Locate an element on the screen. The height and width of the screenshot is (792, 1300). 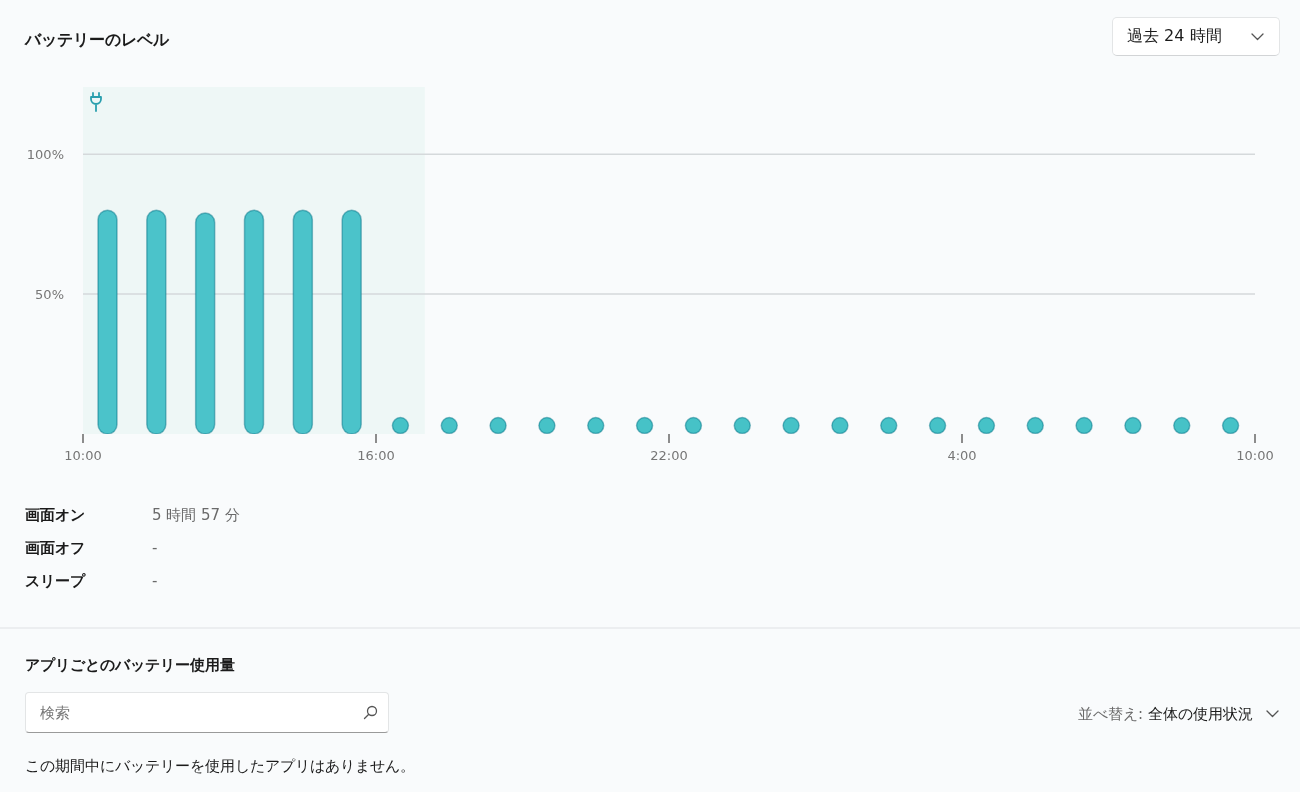
y-tick-label: 100% is located at coordinates (45, 154).